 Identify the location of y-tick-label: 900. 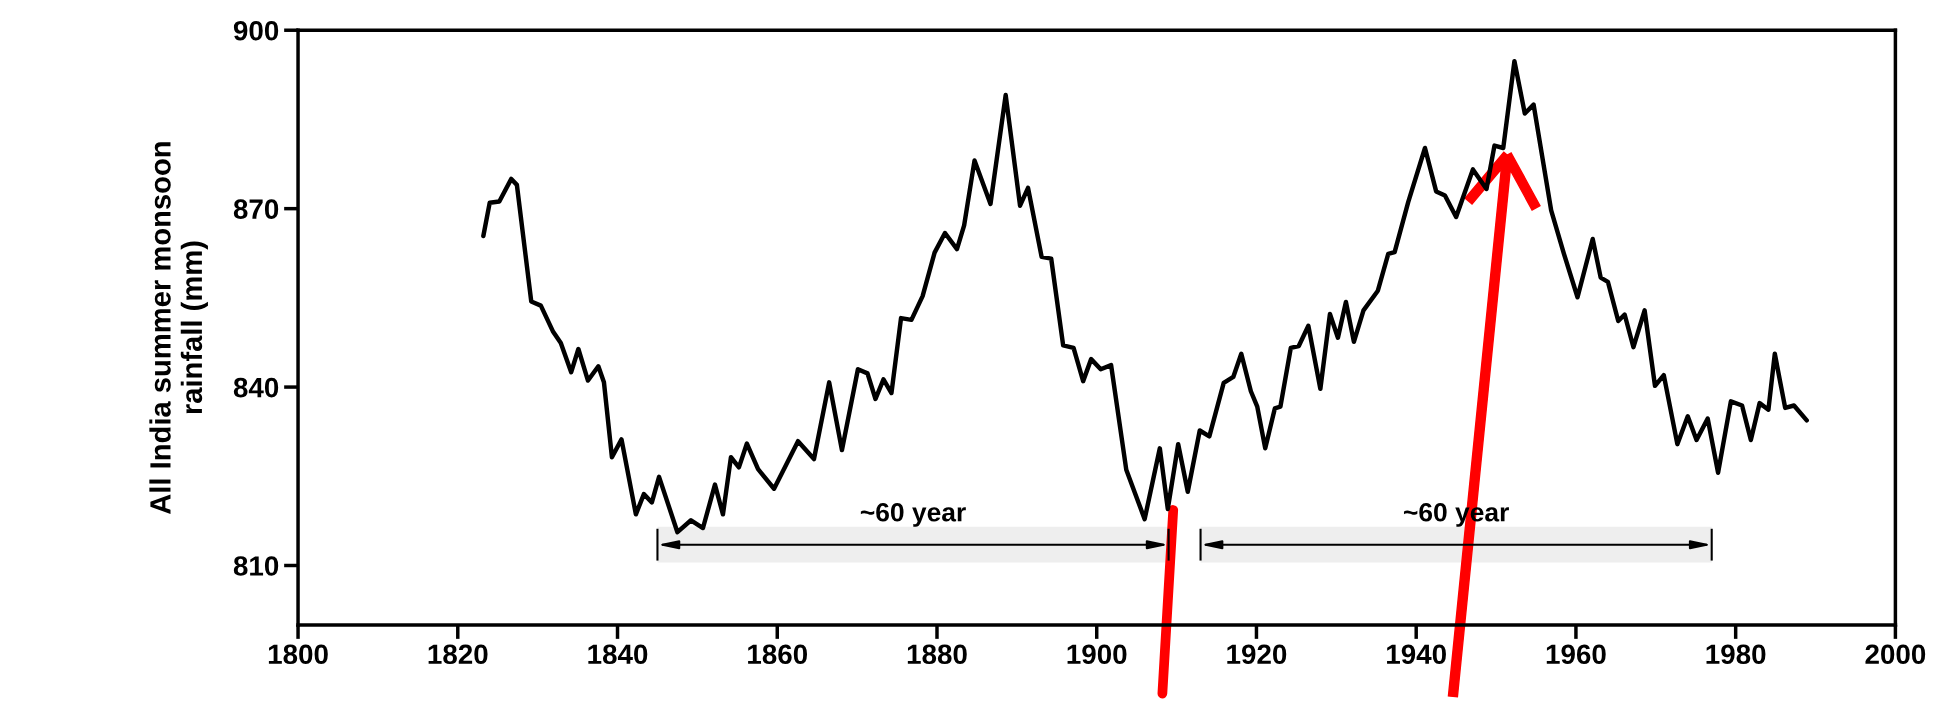
(256, 30).